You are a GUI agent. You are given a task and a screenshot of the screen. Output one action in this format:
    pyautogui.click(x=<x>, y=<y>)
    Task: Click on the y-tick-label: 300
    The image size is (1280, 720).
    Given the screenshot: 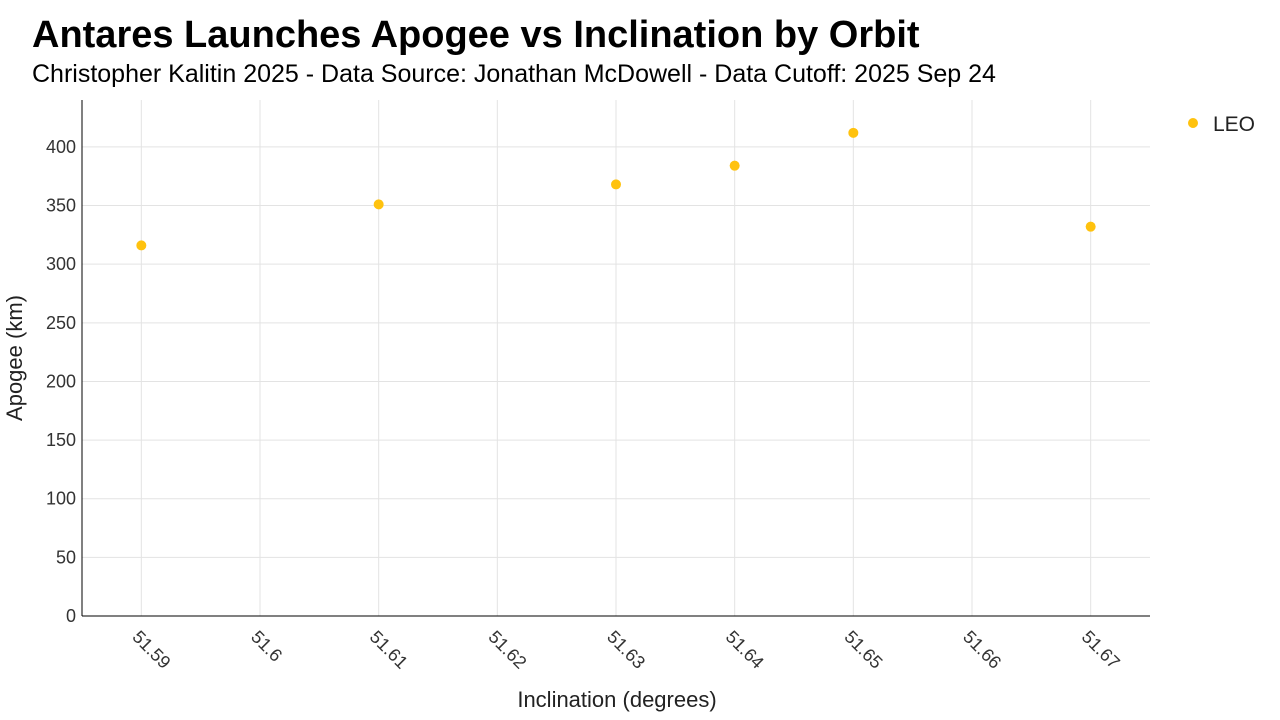 What is the action you would take?
    pyautogui.click(x=61, y=264)
    